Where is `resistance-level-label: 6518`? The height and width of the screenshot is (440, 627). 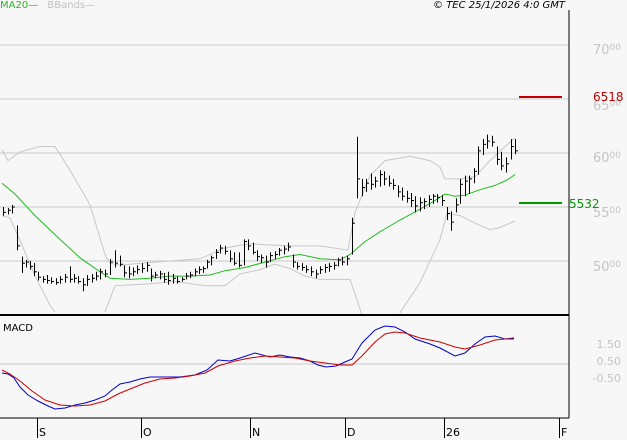 resistance-level-label: 6518 is located at coordinates (608, 97).